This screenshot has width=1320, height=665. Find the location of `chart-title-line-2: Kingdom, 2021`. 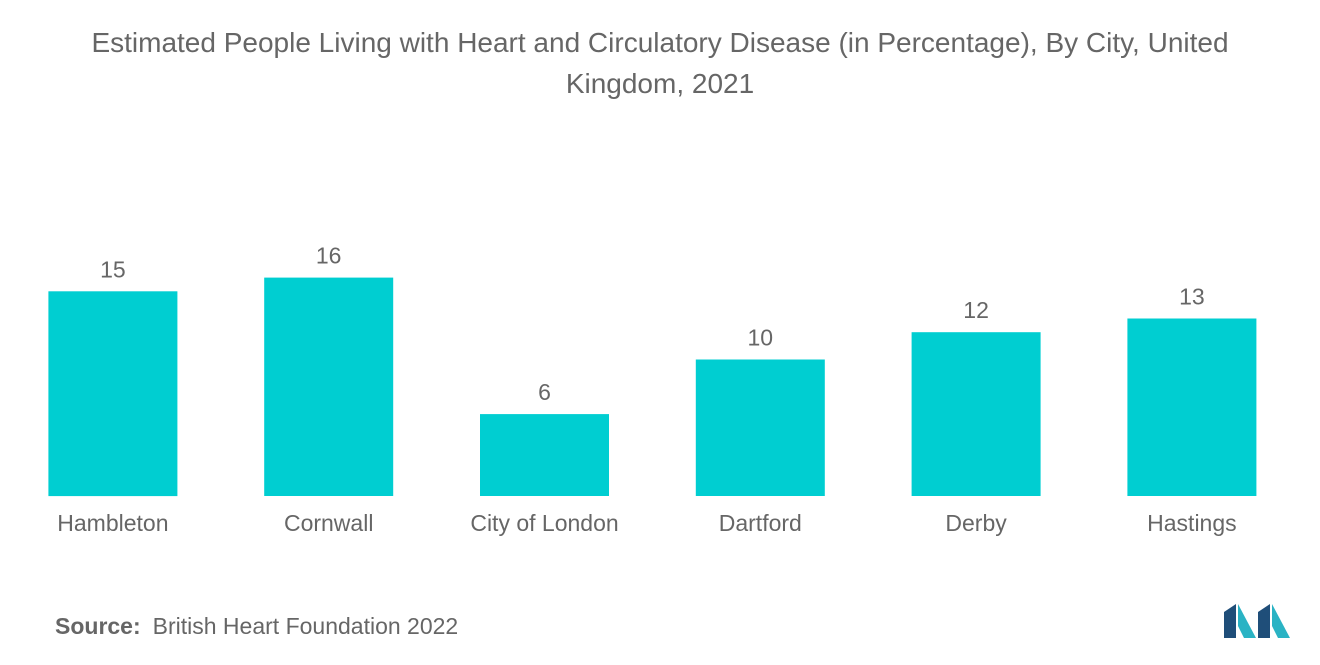

chart-title-line-2: Kingdom, 2021 is located at coordinates (660, 83).